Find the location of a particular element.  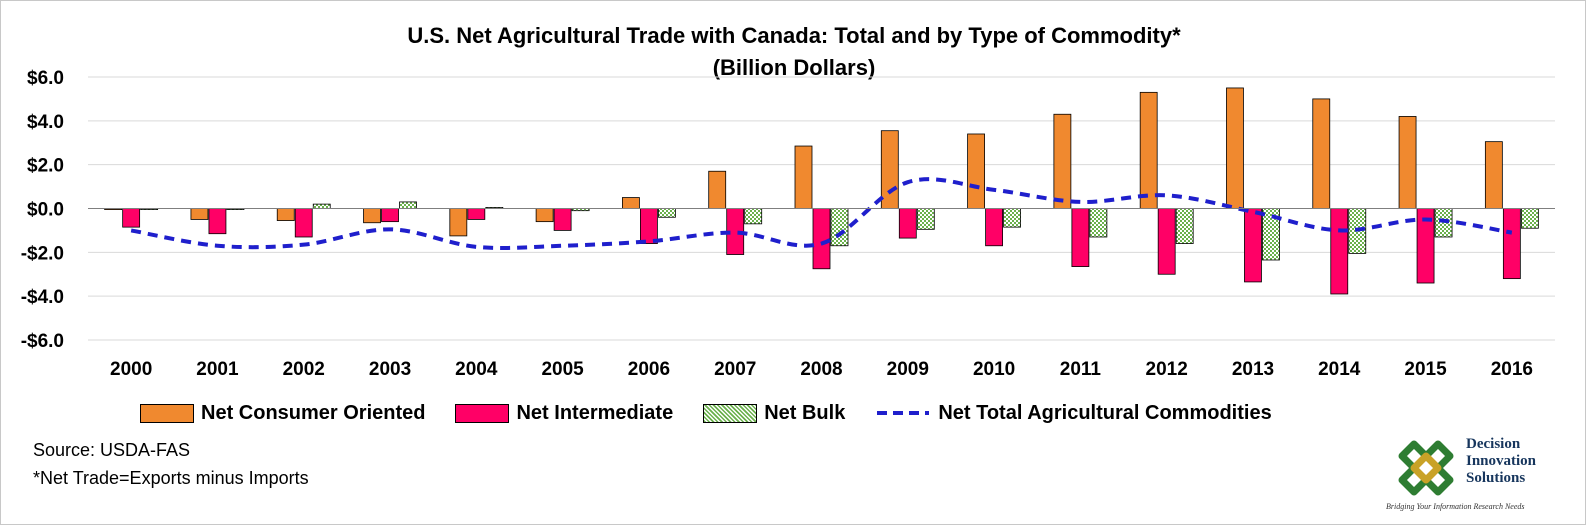

legend-item-total: Net Total Agricultural Commodities is located at coordinates (1073, 413).